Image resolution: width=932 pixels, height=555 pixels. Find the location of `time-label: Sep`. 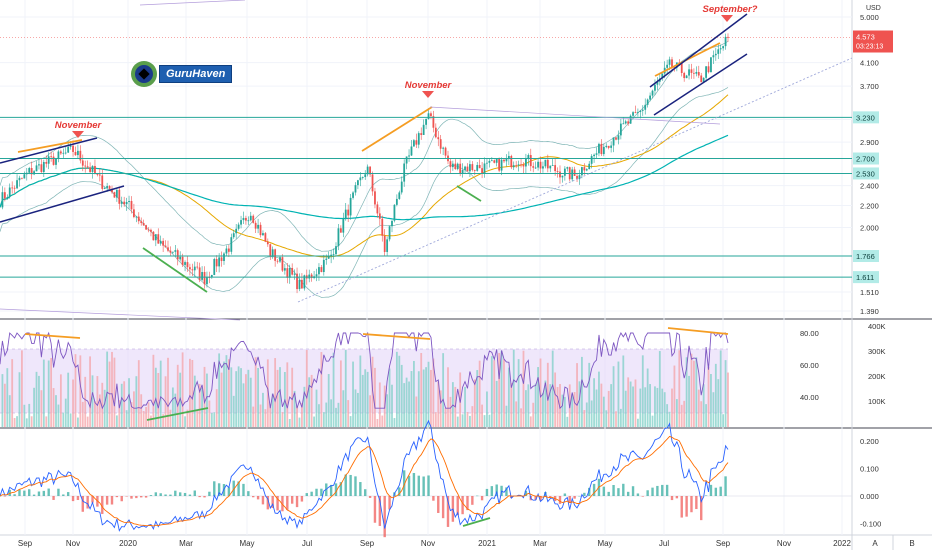

time-label: Sep is located at coordinates (723, 543).